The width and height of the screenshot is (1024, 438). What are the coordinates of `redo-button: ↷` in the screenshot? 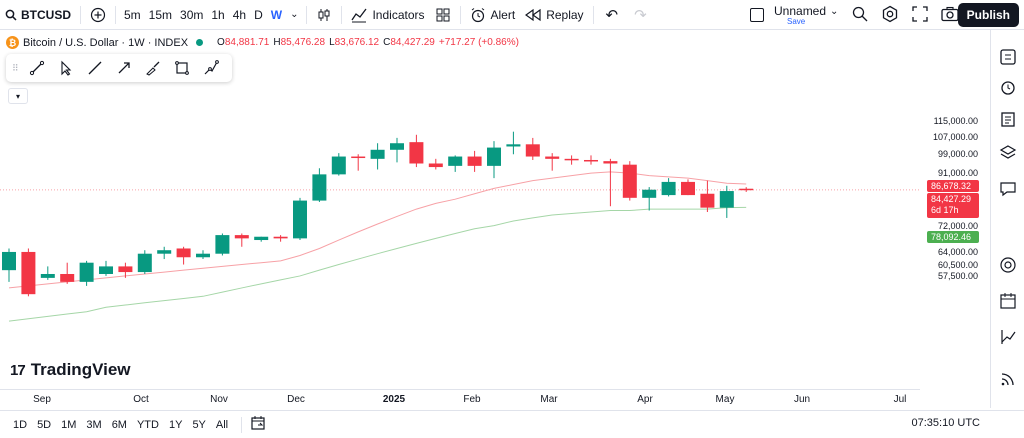 It's located at (640, 15).